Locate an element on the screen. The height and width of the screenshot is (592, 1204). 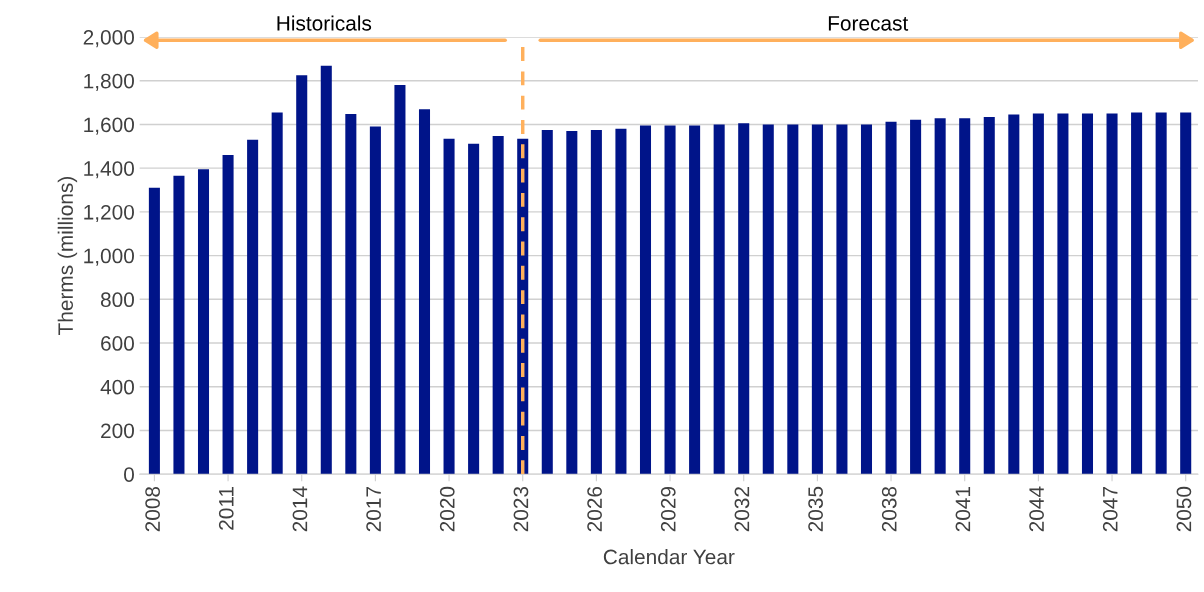
x-tick-label: 2017 is located at coordinates (373, 509).